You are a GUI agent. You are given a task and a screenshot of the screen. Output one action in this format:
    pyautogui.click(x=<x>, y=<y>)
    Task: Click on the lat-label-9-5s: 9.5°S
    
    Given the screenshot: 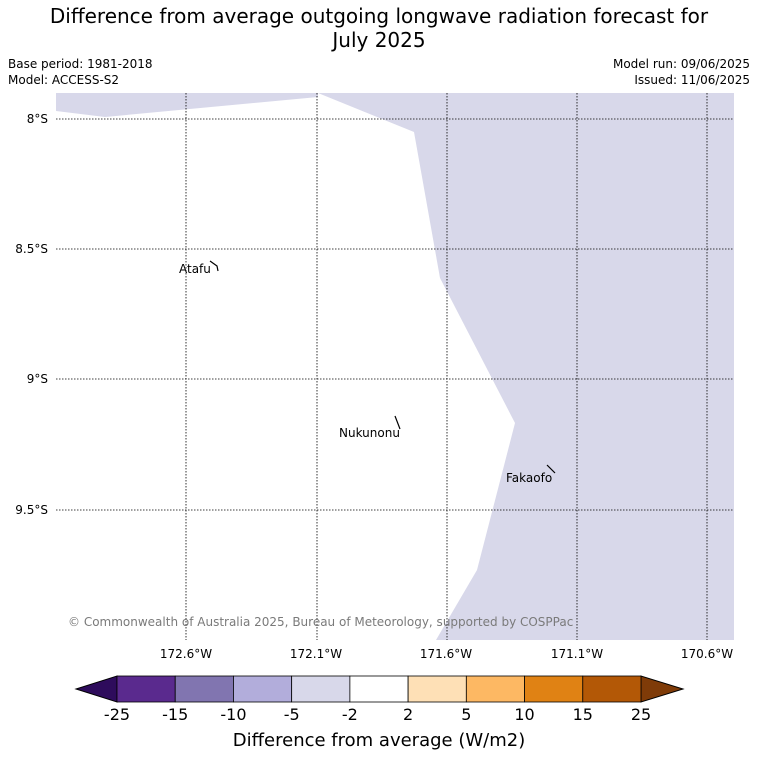 What is the action you would take?
    pyautogui.click(x=31, y=510)
    